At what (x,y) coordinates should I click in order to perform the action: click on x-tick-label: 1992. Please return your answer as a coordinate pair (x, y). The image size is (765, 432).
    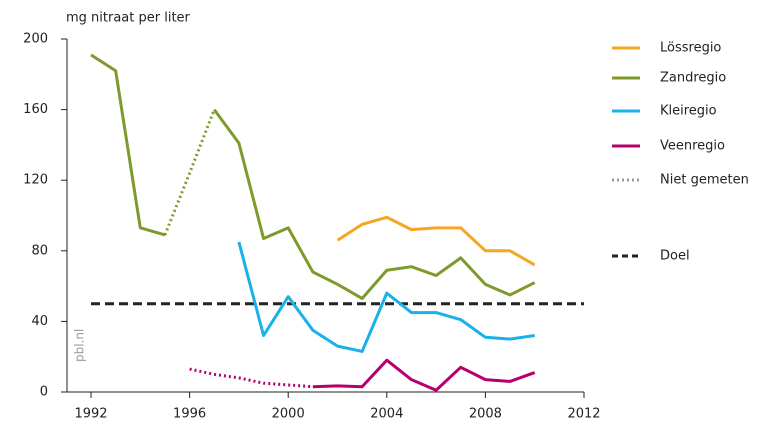
    Looking at the image, I should click on (90, 414).